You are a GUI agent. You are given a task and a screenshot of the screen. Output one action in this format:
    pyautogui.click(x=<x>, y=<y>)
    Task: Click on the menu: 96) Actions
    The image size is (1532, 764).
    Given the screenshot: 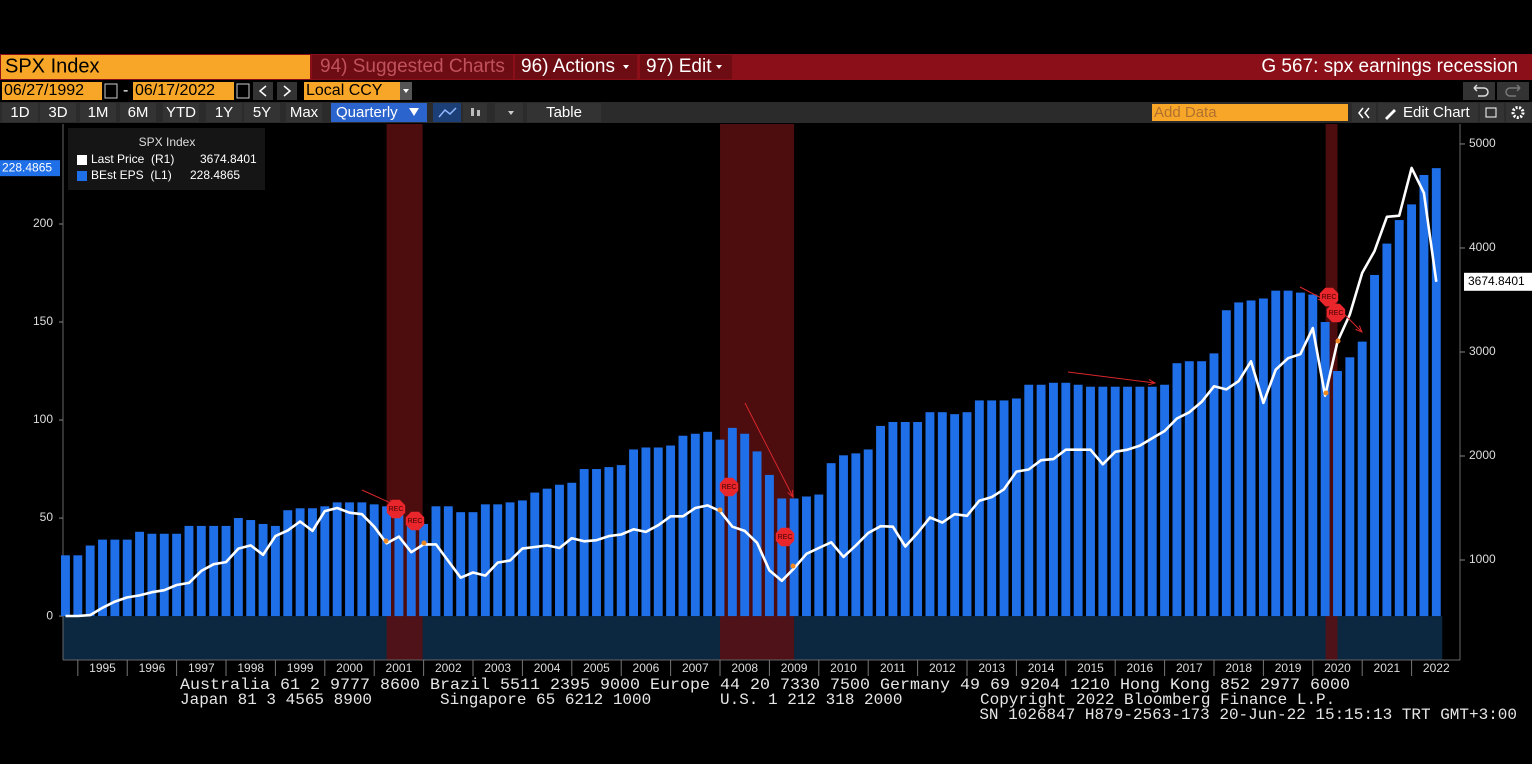 What is the action you would take?
    pyautogui.click(x=568, y=66)
    